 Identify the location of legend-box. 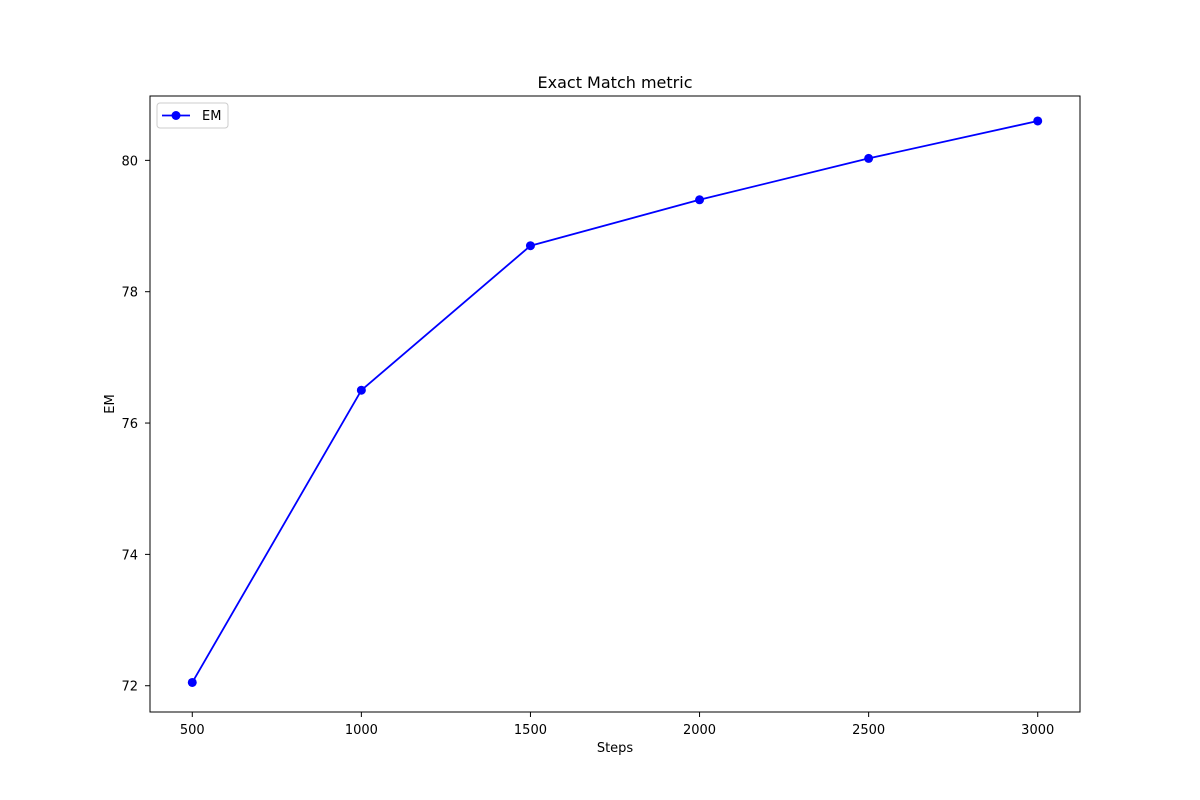
(192, 115).